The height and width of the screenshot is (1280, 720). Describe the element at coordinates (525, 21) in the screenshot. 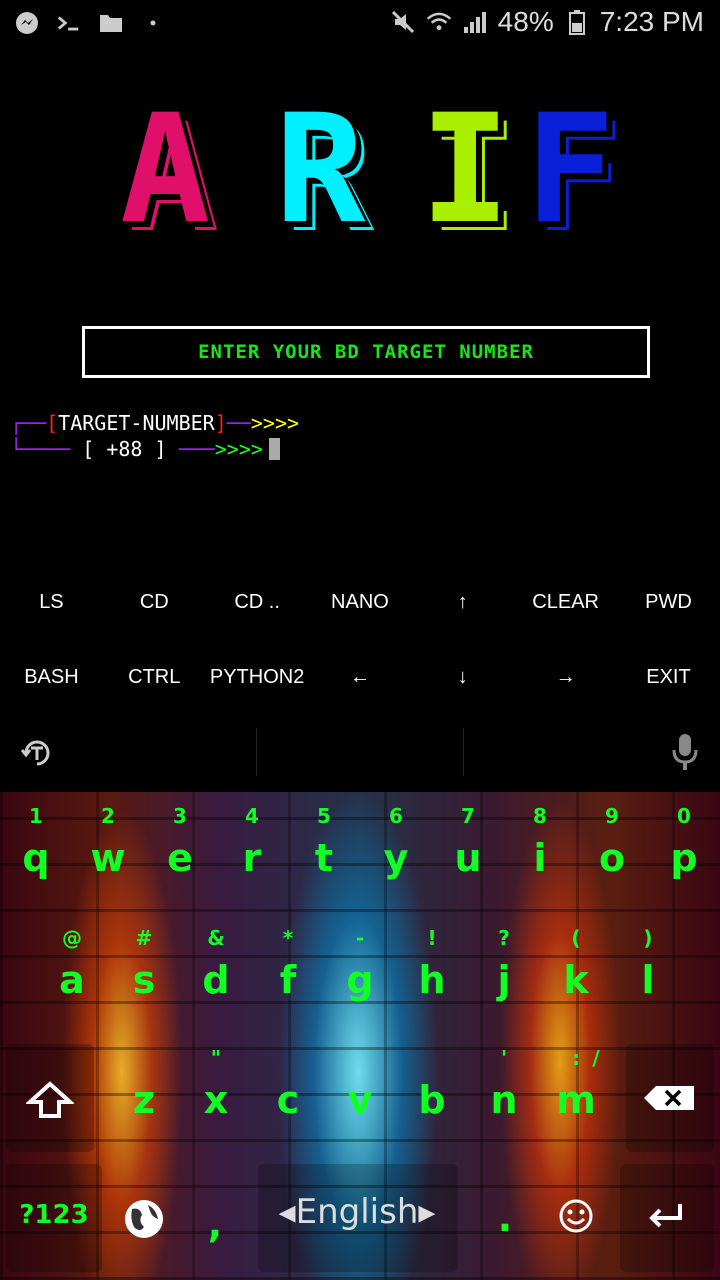

I see `battery-percent: 48%` at that location.